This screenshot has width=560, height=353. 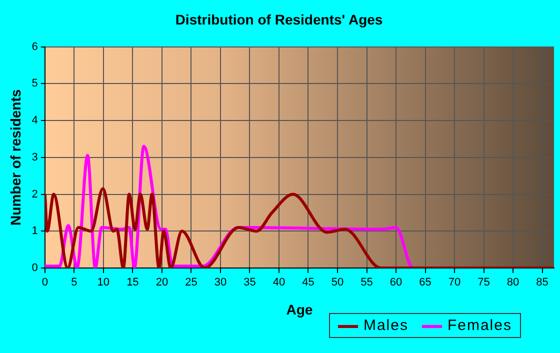 What do you see at coordinates (366, 282) in the screenshot?
I see `x-tick-label: 55` at bounding box center [366, 282].